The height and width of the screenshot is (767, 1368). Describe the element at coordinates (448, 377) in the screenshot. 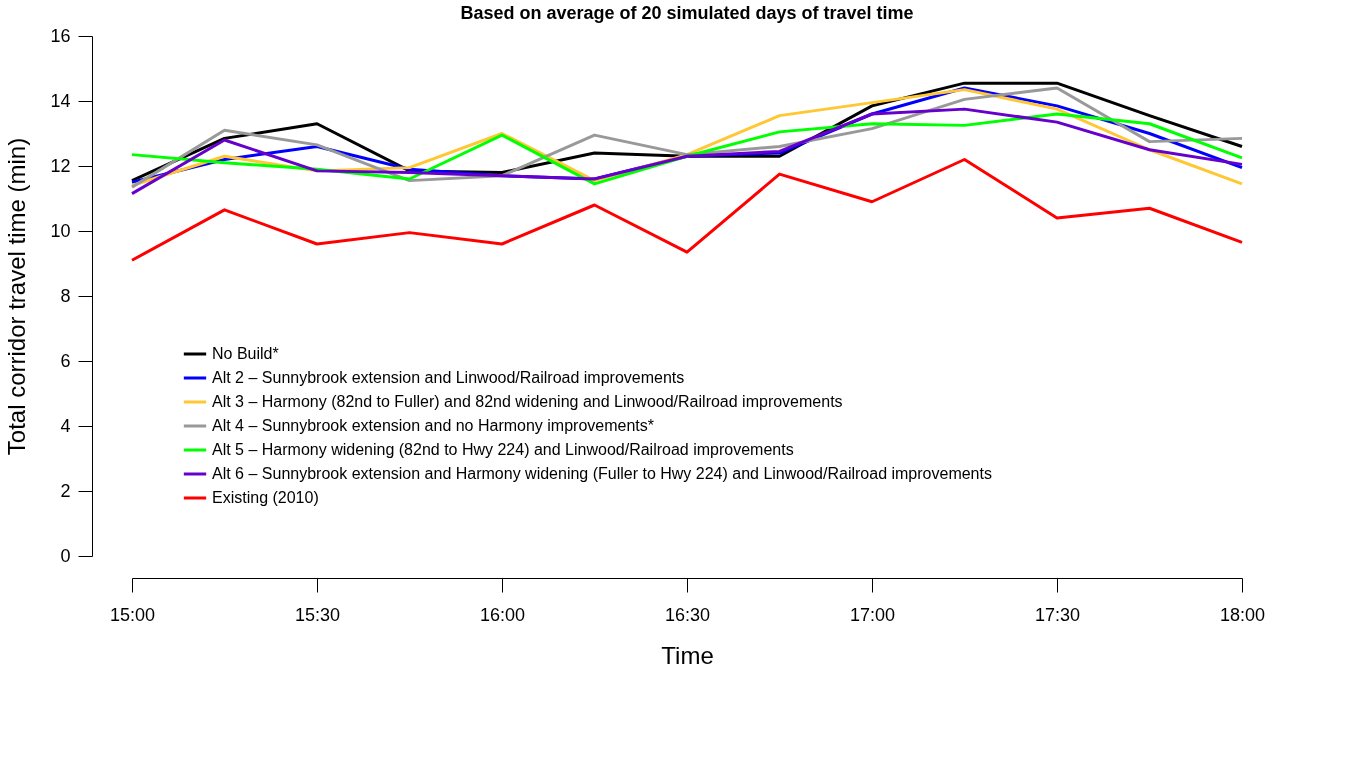

I see `legend-label: Alt 2 – Sunnybrook extension and Linwood/Railroad improvements` at that location.